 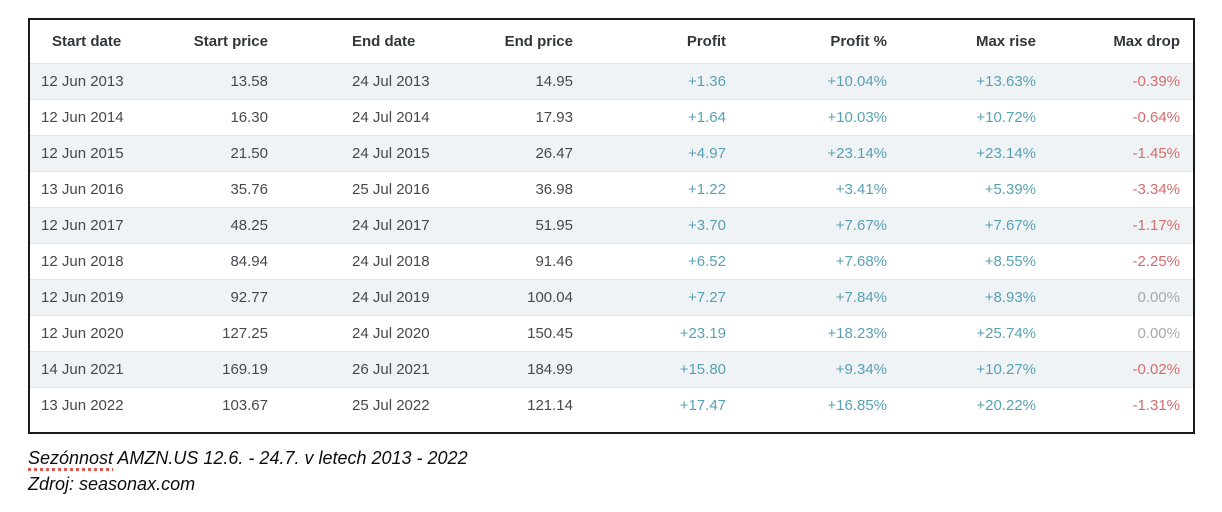 I want to click on cell-profit-pct: +10.04%, so click(x=832, y=81).